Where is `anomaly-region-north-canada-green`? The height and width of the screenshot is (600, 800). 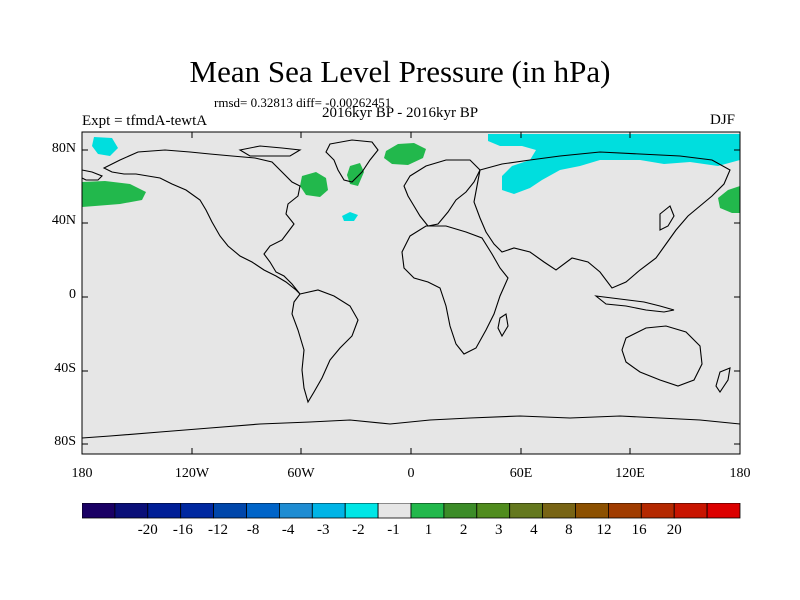
anomaly-region-north-canada-green is located at coordinates (314, 184).